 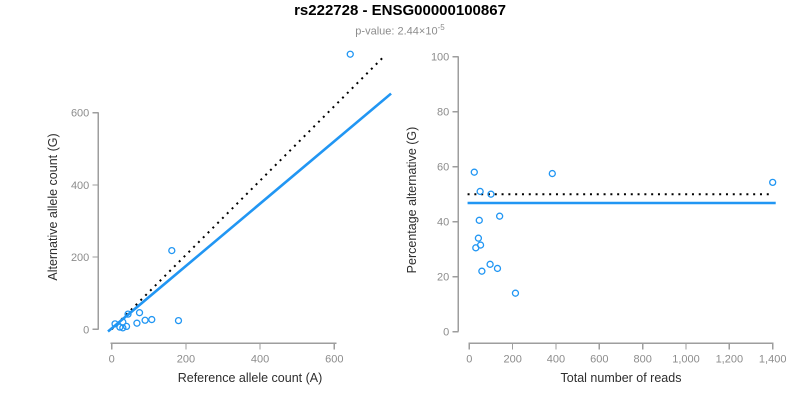 What do you see at coordinates (400, 10) in the screenshot?
I see `chart-title: rs222728 - ENSG00000100867` at bounding box center [400, 10].